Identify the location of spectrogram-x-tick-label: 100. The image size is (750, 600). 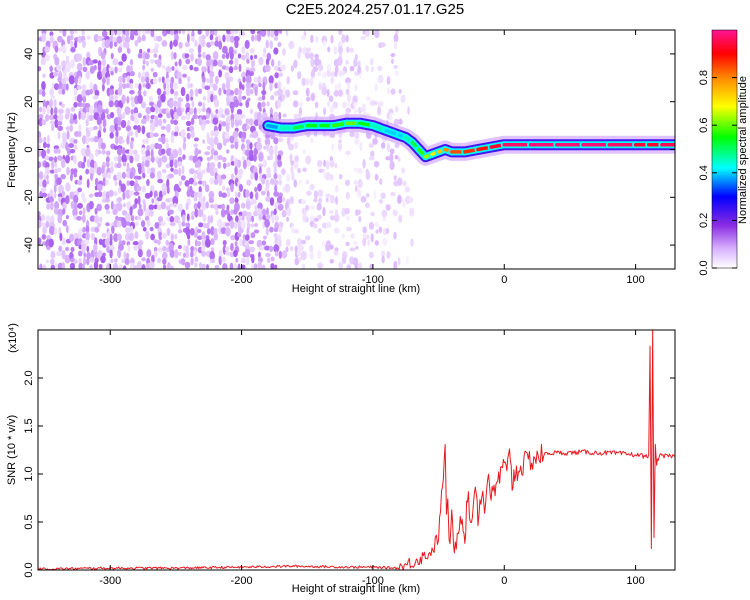
(635, 280).